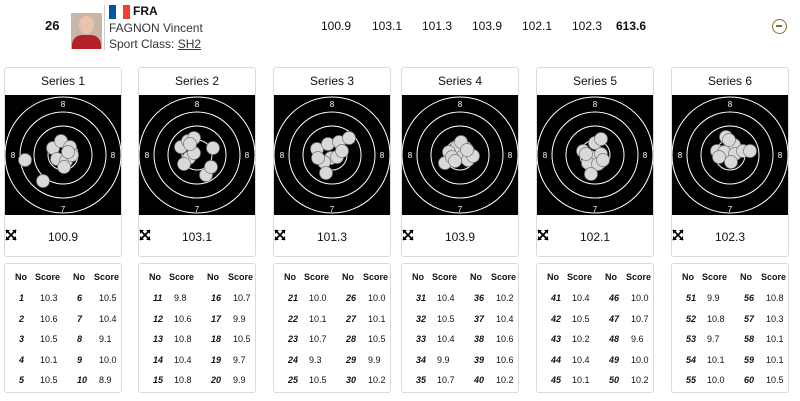  What do you see at coordinates (421, 339) in the screenshot?
I see `shot-number: 33` at bounding box center [421, 339].